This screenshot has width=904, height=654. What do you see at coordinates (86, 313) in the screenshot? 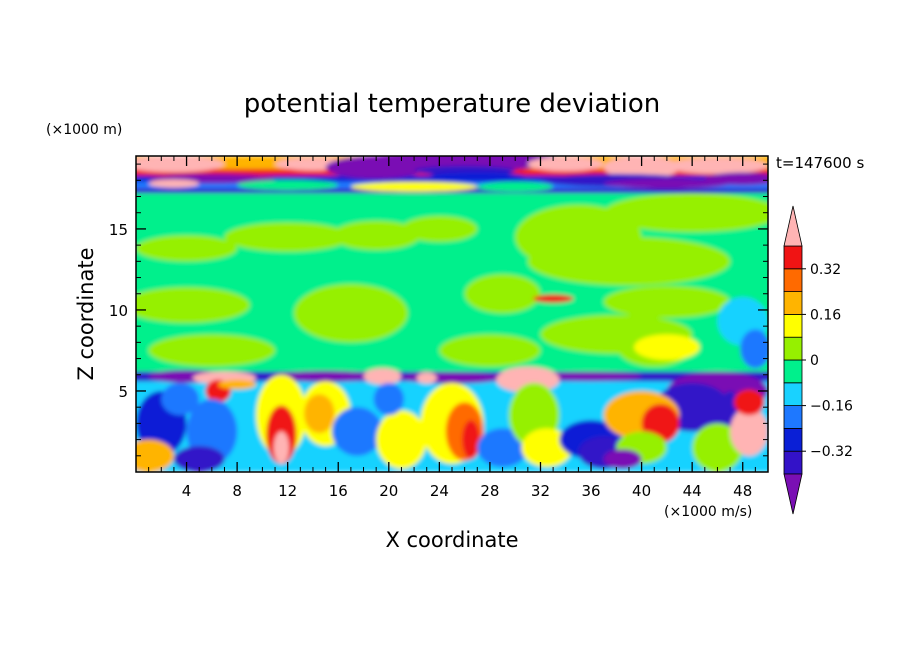
I see `y-axis-label: Z coordinate` at bounding box center [86, 313].